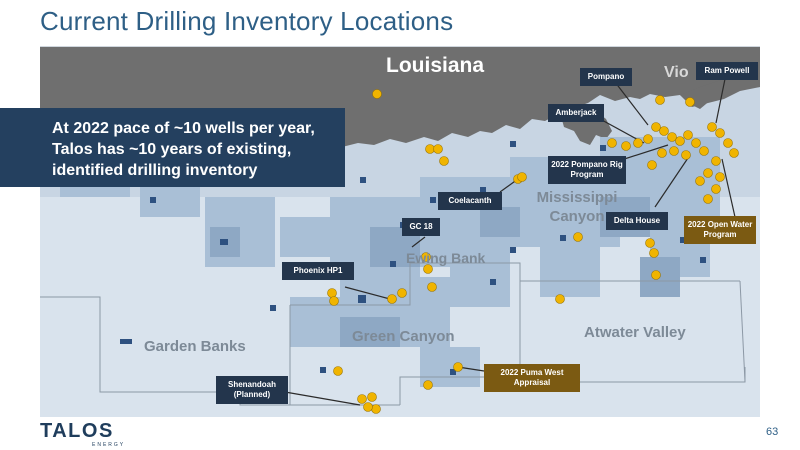  Describe the element at coordinates (252, 390) in the screenshot. I see `label-shenandoah: Shenandoah (Planned)` at that location.